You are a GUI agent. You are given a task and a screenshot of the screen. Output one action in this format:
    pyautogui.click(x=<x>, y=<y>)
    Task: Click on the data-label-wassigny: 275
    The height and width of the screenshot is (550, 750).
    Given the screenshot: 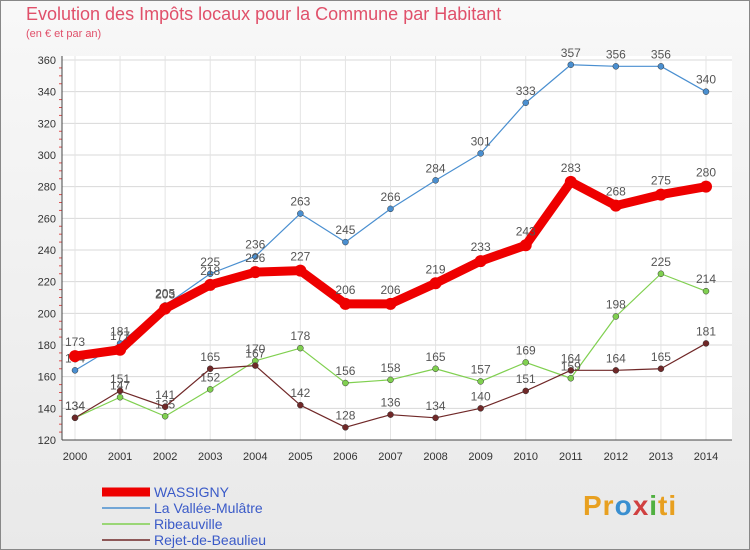 What is the action you would take?
    pyautogui.click(x=661, y=181)
    